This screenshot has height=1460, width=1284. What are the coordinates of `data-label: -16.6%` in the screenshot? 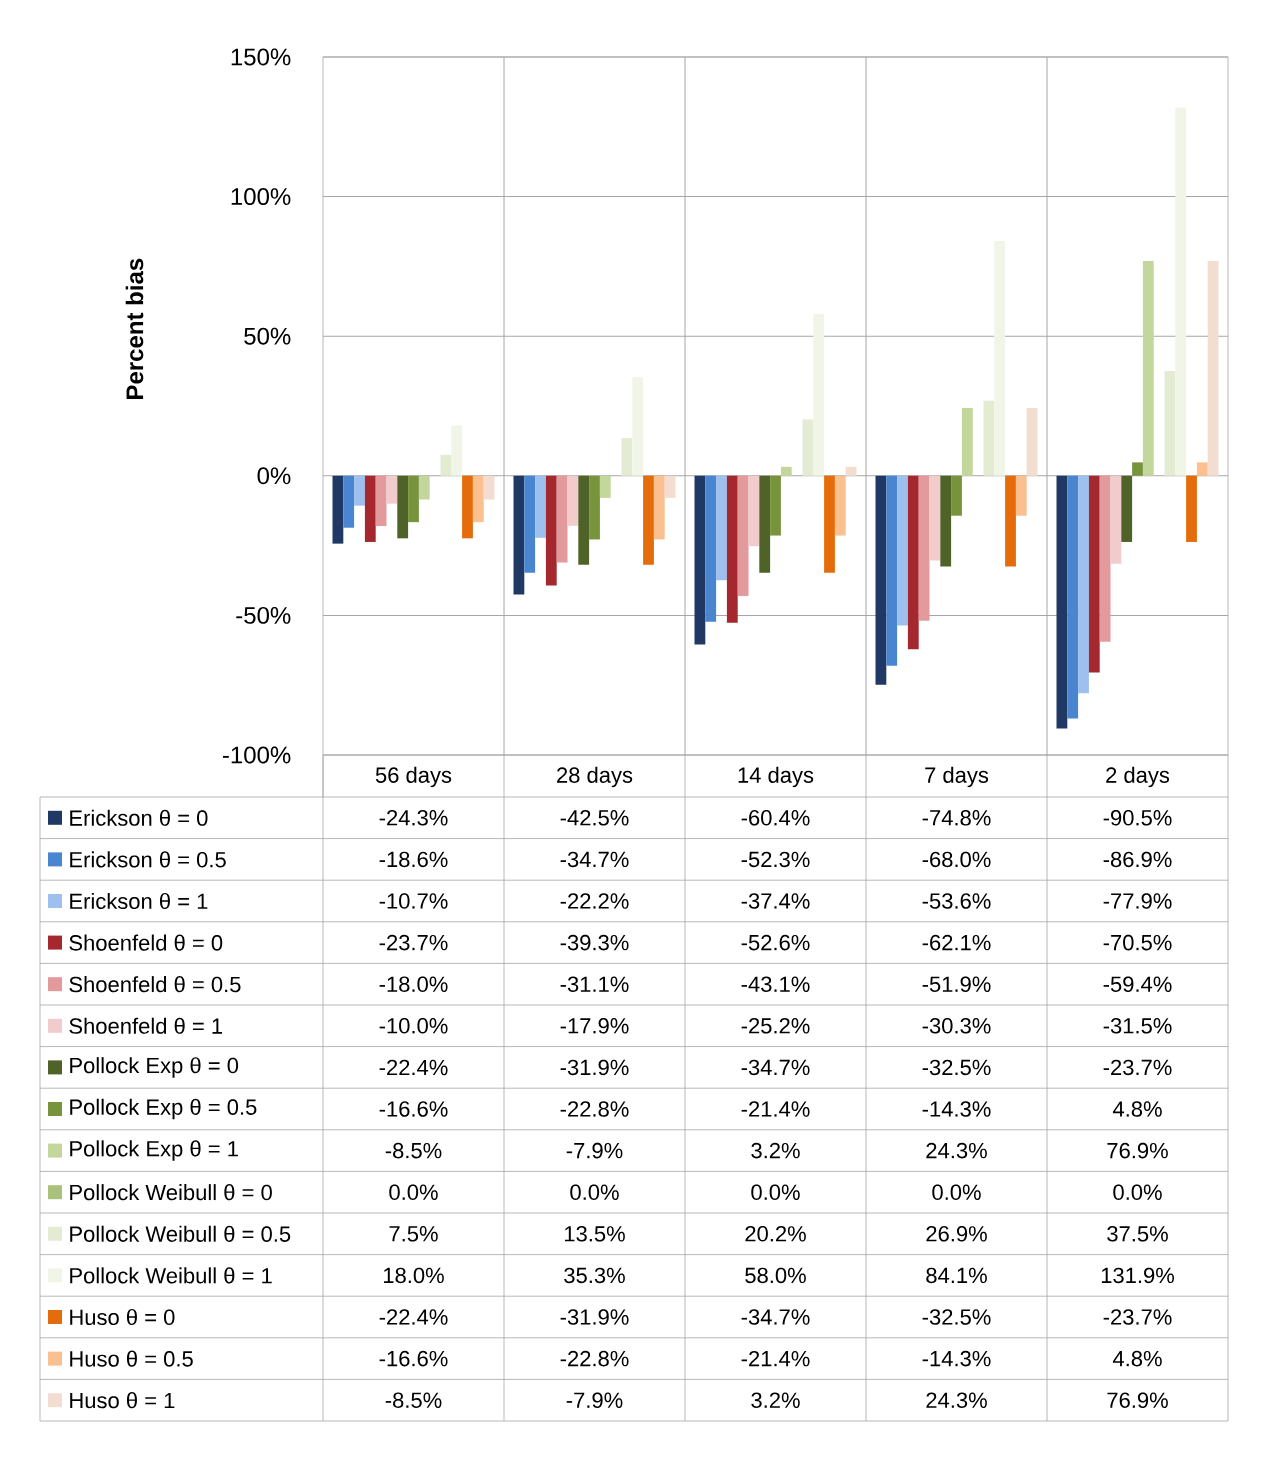 It's located at (413, 1109).